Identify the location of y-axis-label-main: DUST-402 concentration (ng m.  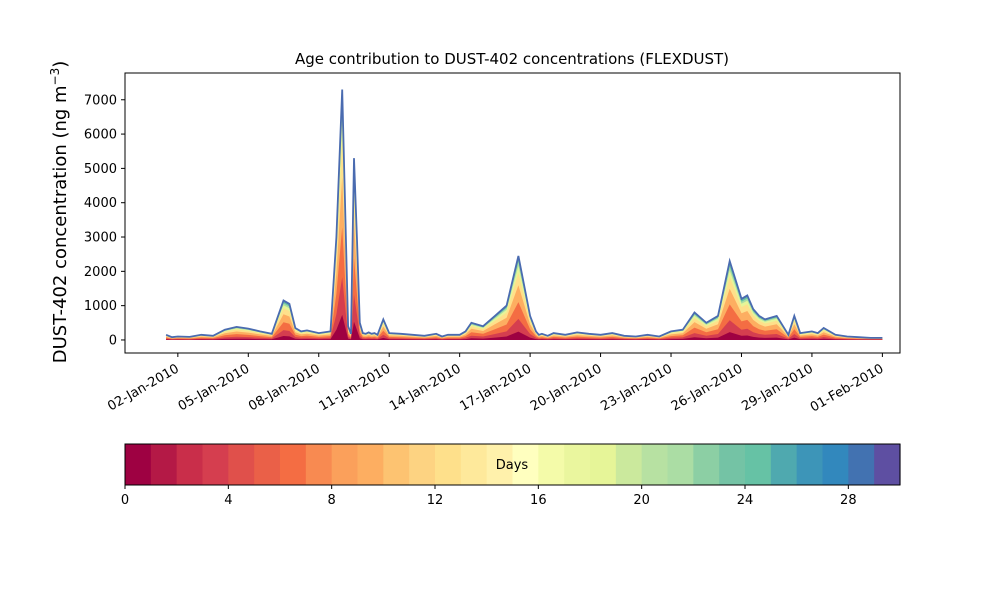
(60, 224).